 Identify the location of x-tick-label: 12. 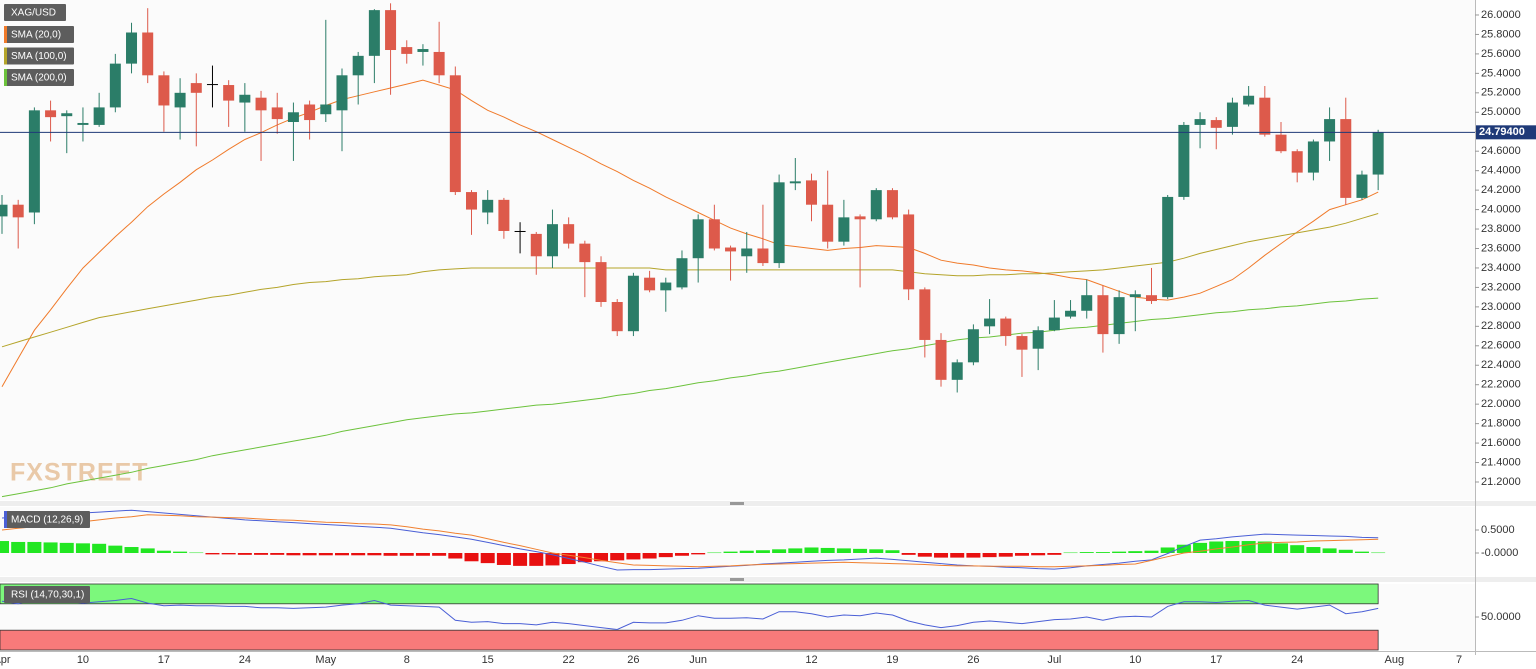
(811, 660).